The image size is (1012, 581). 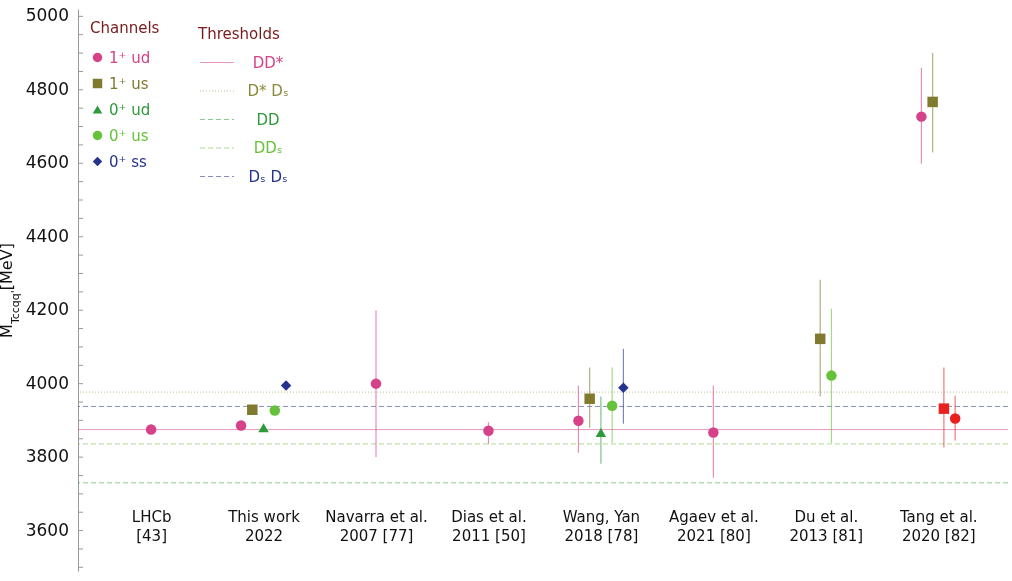 What do you see at coordinates (489, 526) in the screenshot?
I see `x-tick-label: Dias et al. 2011 [50]` at bounding box center [489, 526].